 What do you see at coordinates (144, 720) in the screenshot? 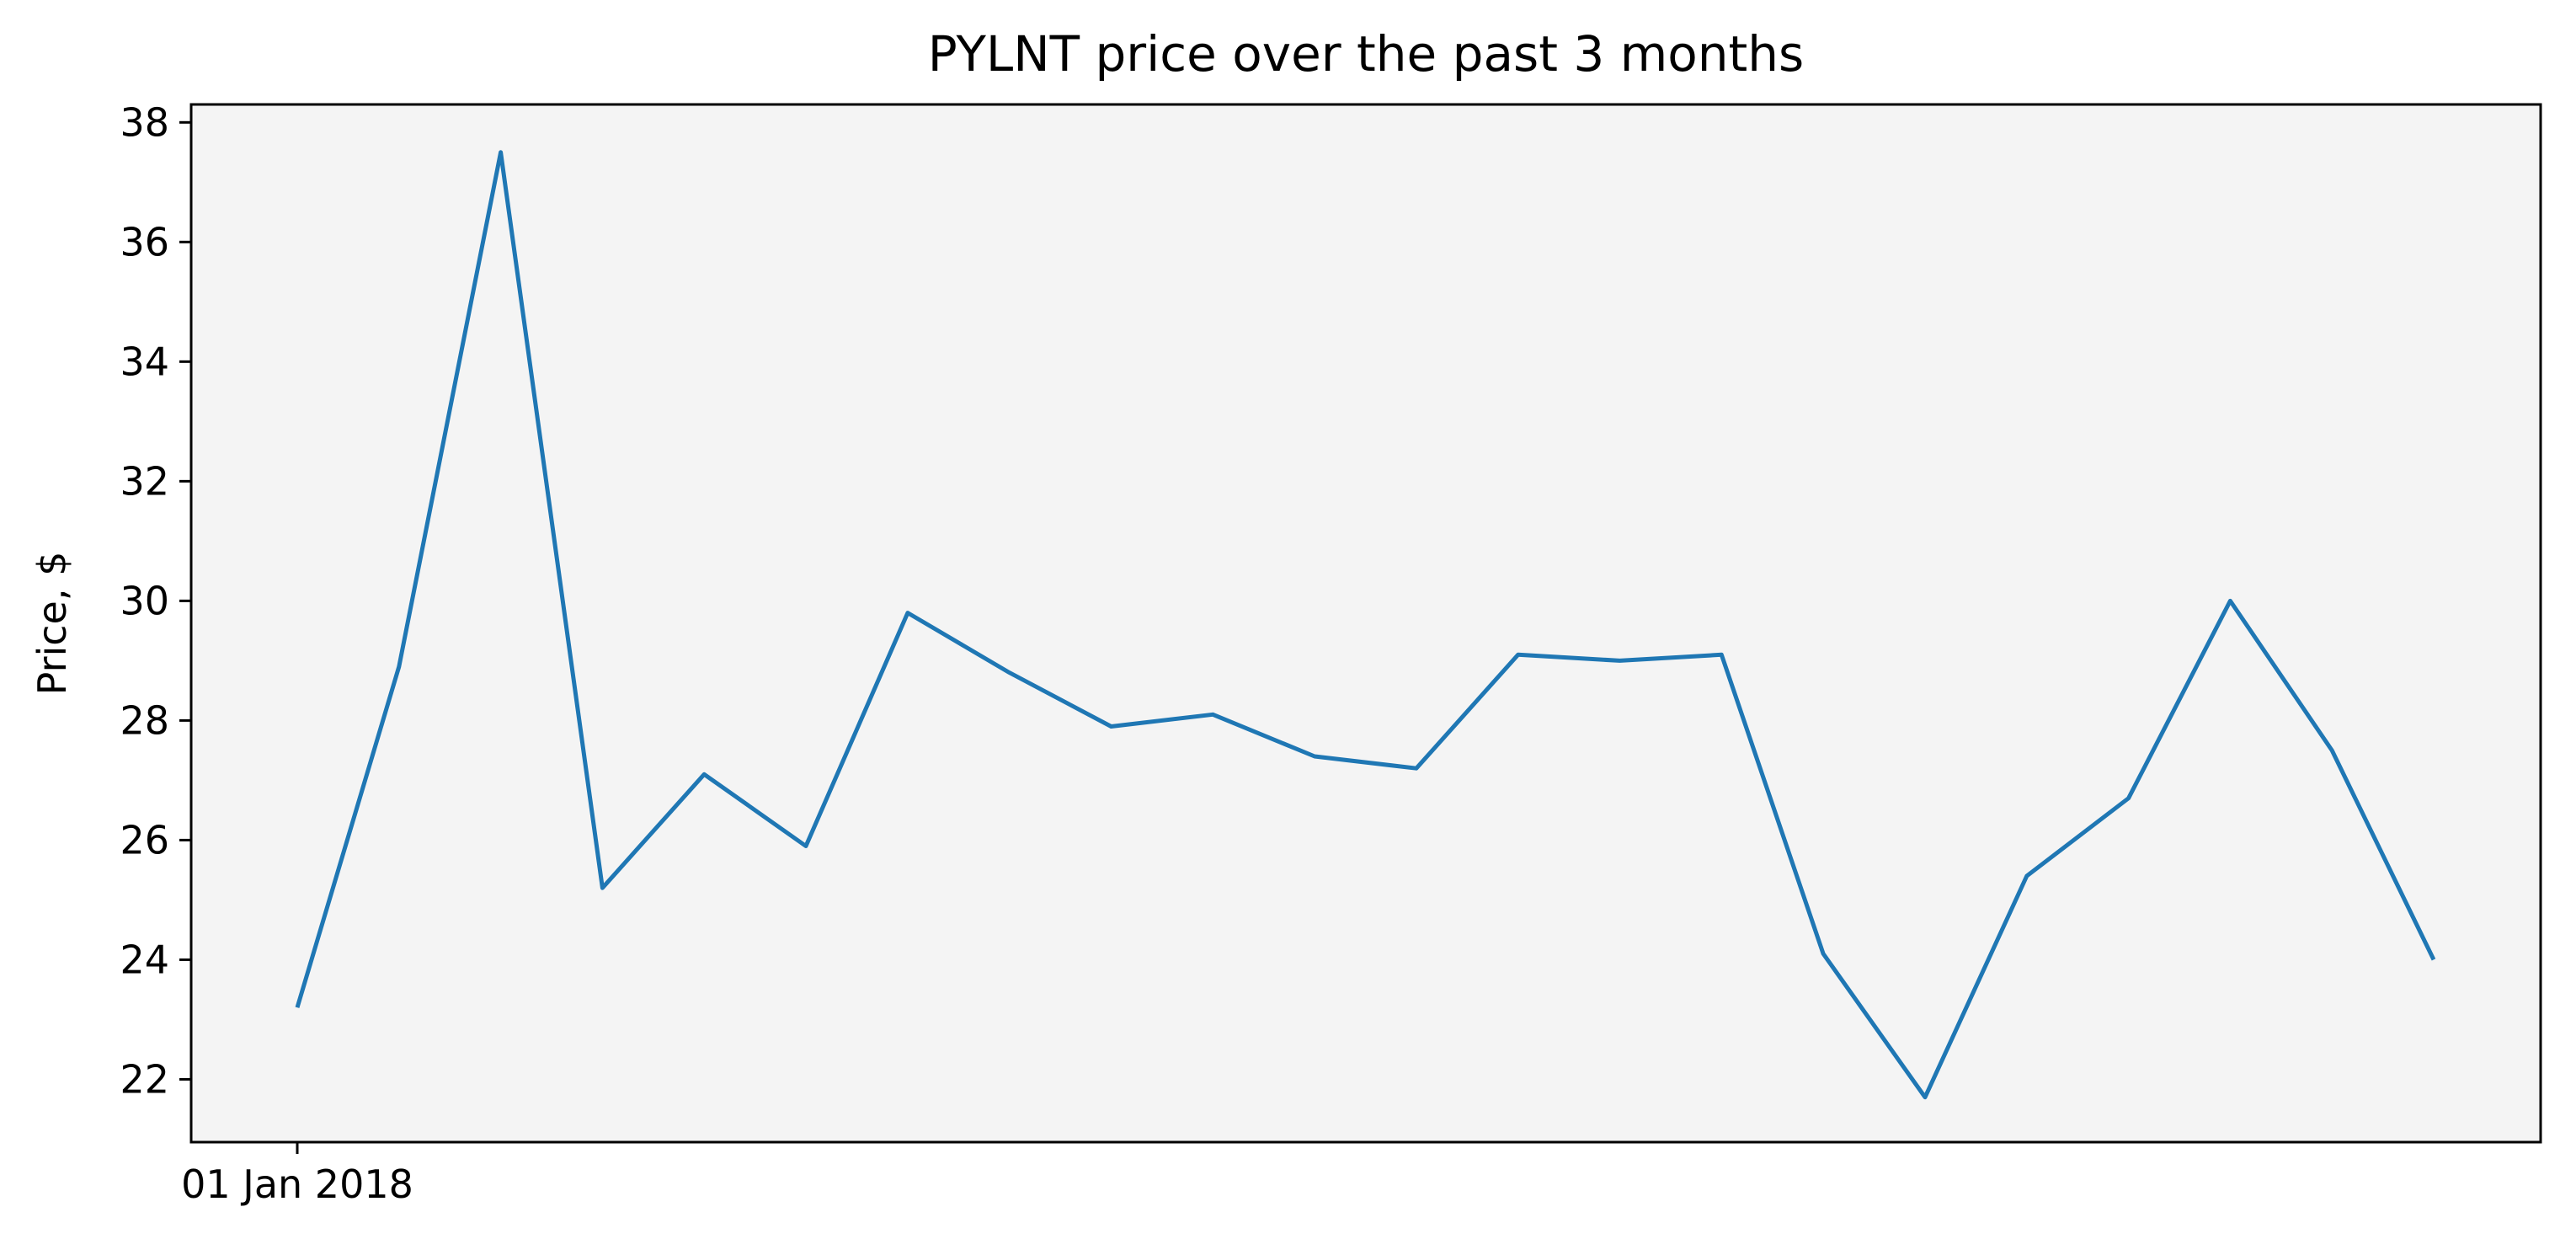
I see `y-tick-label: 28` at bounding box center [144, 720].